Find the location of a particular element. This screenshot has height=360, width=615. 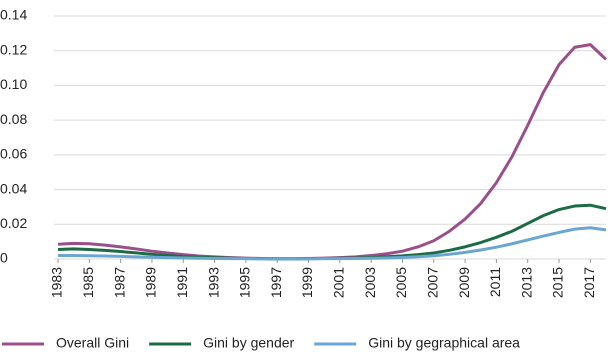

y-tick-label: 0.02 is located at coordinates (13, 223).